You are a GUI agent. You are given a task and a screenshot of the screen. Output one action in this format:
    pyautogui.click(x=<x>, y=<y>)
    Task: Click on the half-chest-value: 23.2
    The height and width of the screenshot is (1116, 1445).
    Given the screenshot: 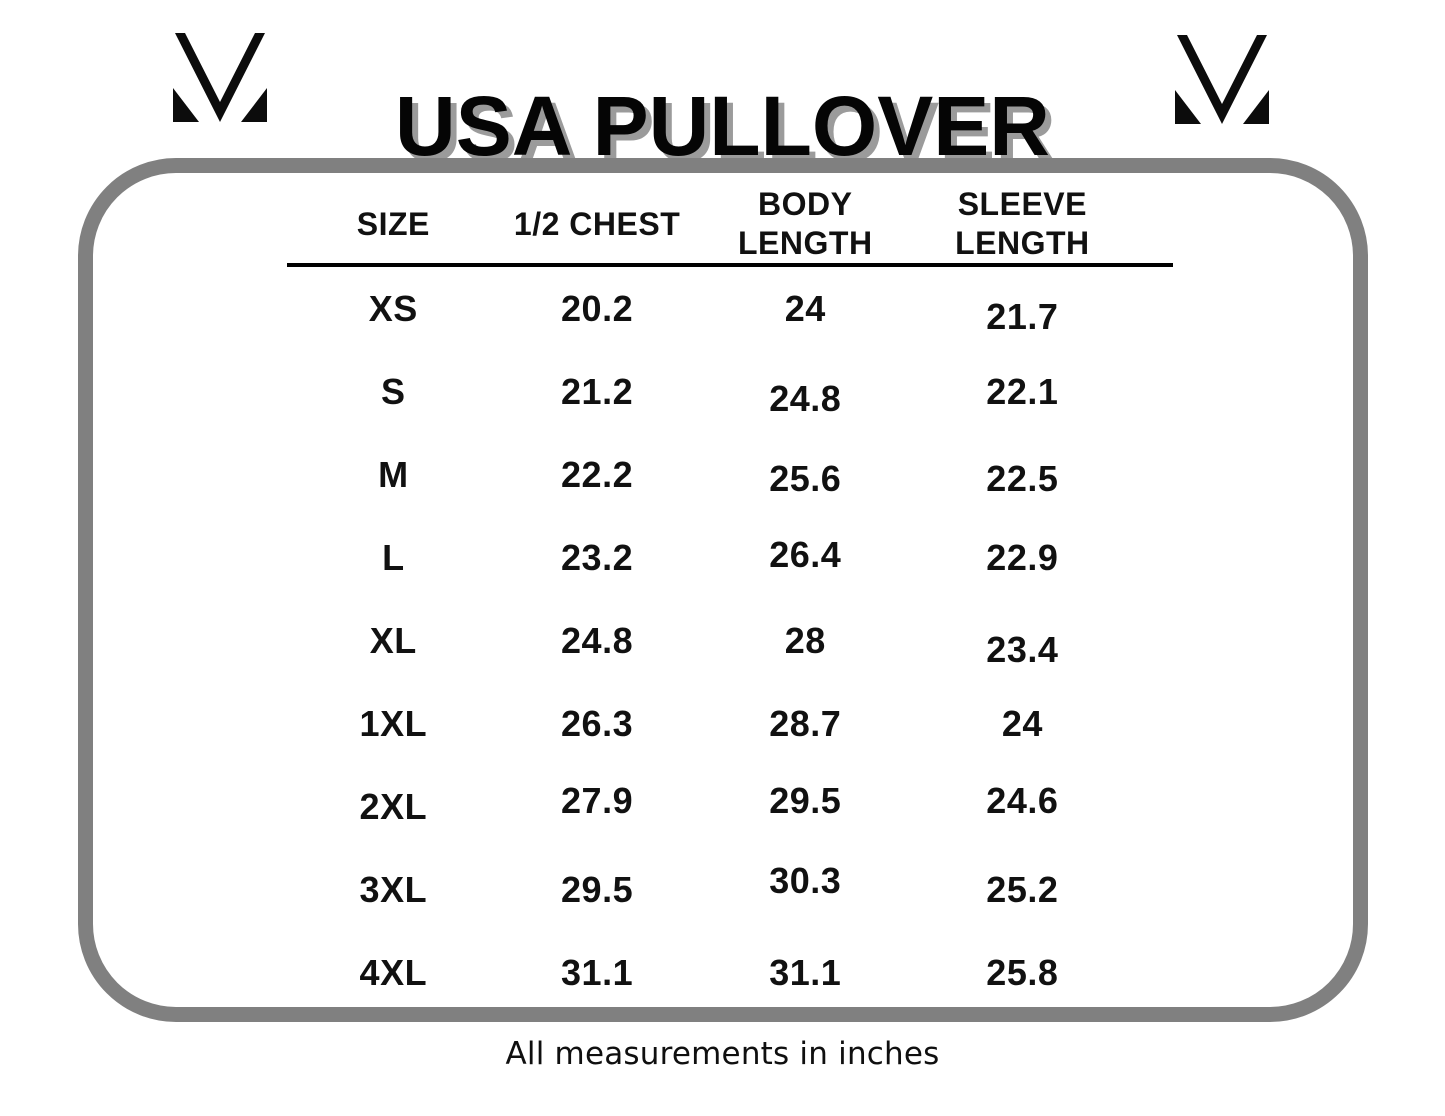 What is the action you would take?
    pyautogui.click(x=597, y=557)
    